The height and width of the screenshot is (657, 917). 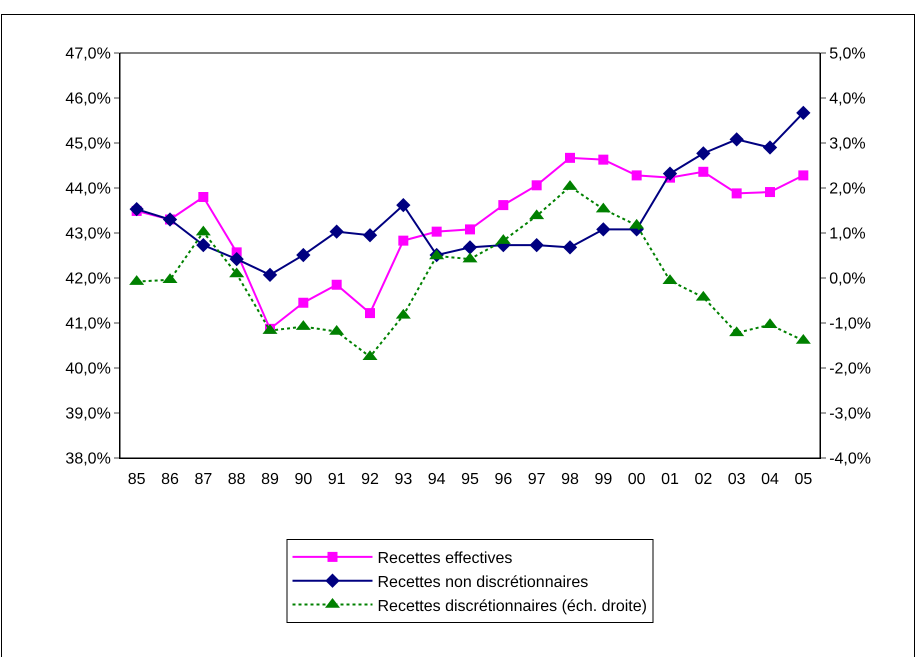 I want to click on x-tick-label: 85, so click(x=137, y=479).